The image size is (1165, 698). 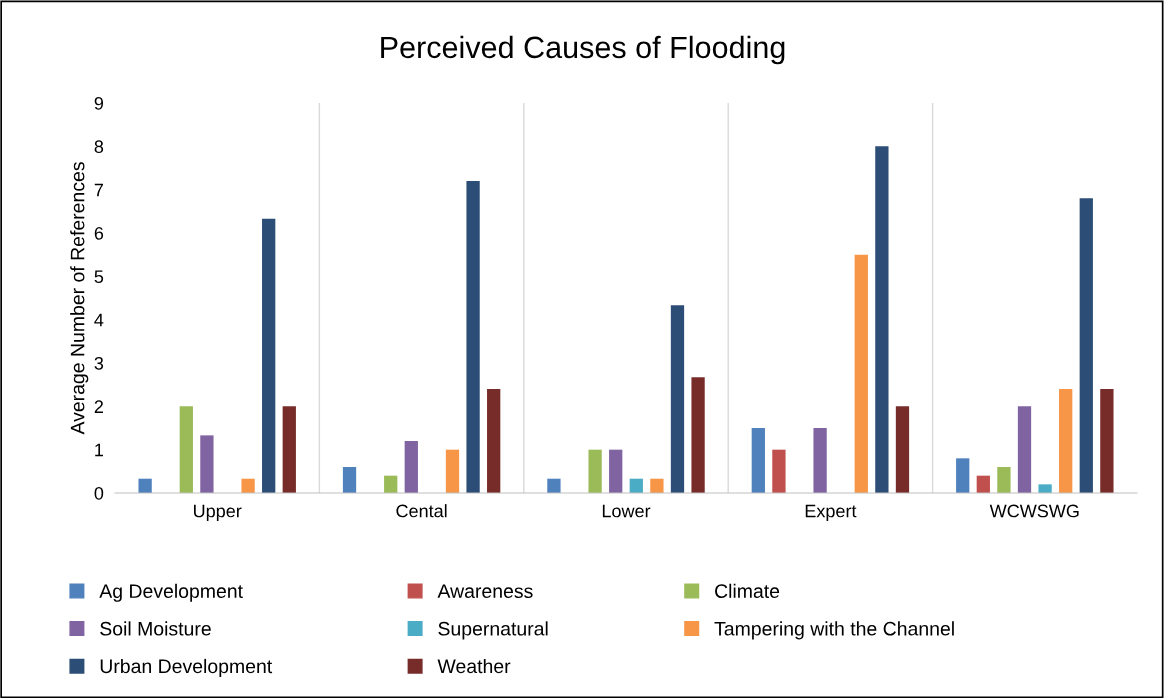 I want to click on y-tick-label: 3, so click(x=99, y=363).